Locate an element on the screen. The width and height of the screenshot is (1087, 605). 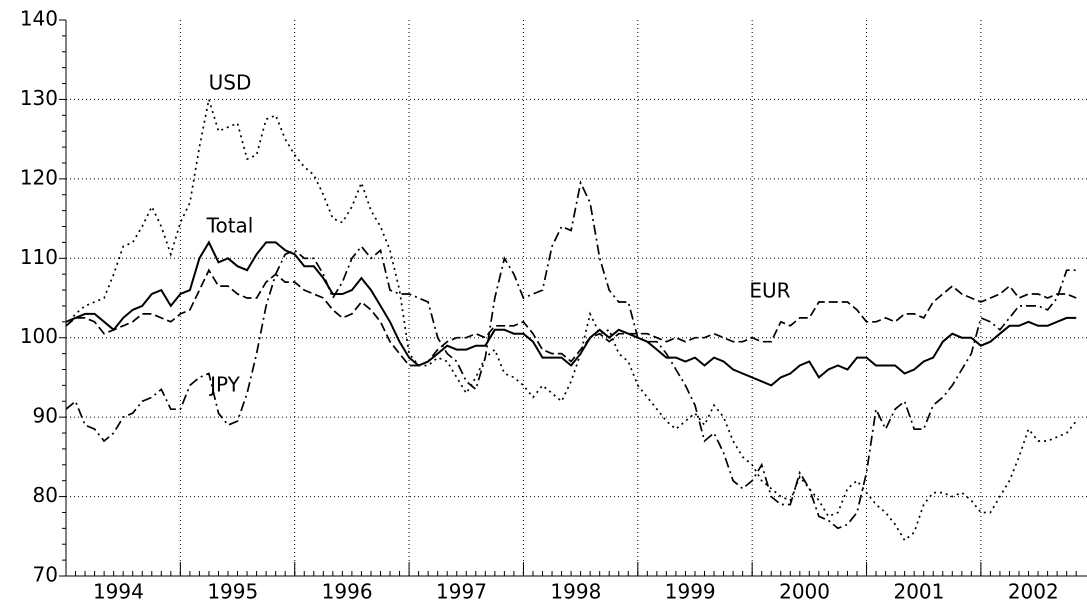
y-tick-label: 110 is located at coordinates (39, 257).